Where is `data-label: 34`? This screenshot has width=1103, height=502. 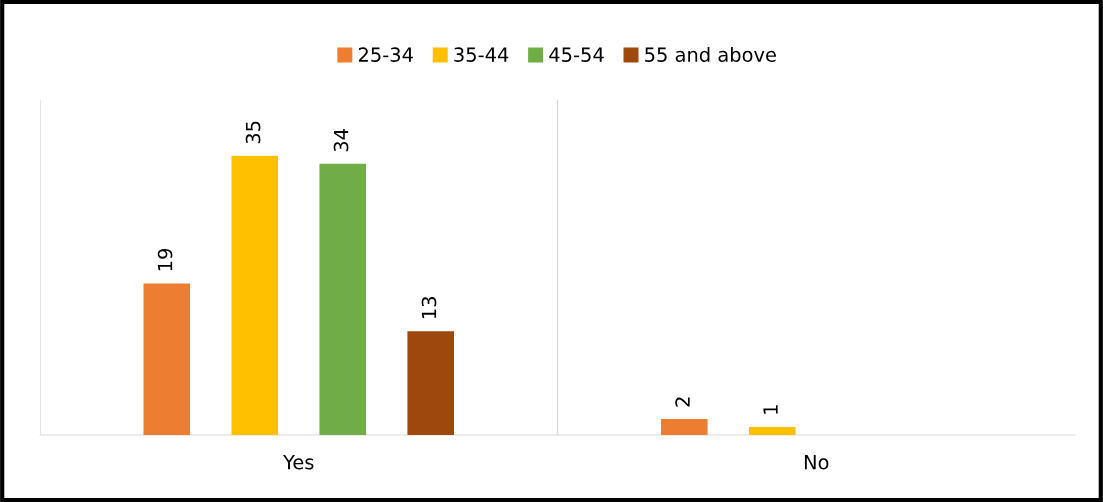 data-label: 34 is located at coordinates (341, 140).